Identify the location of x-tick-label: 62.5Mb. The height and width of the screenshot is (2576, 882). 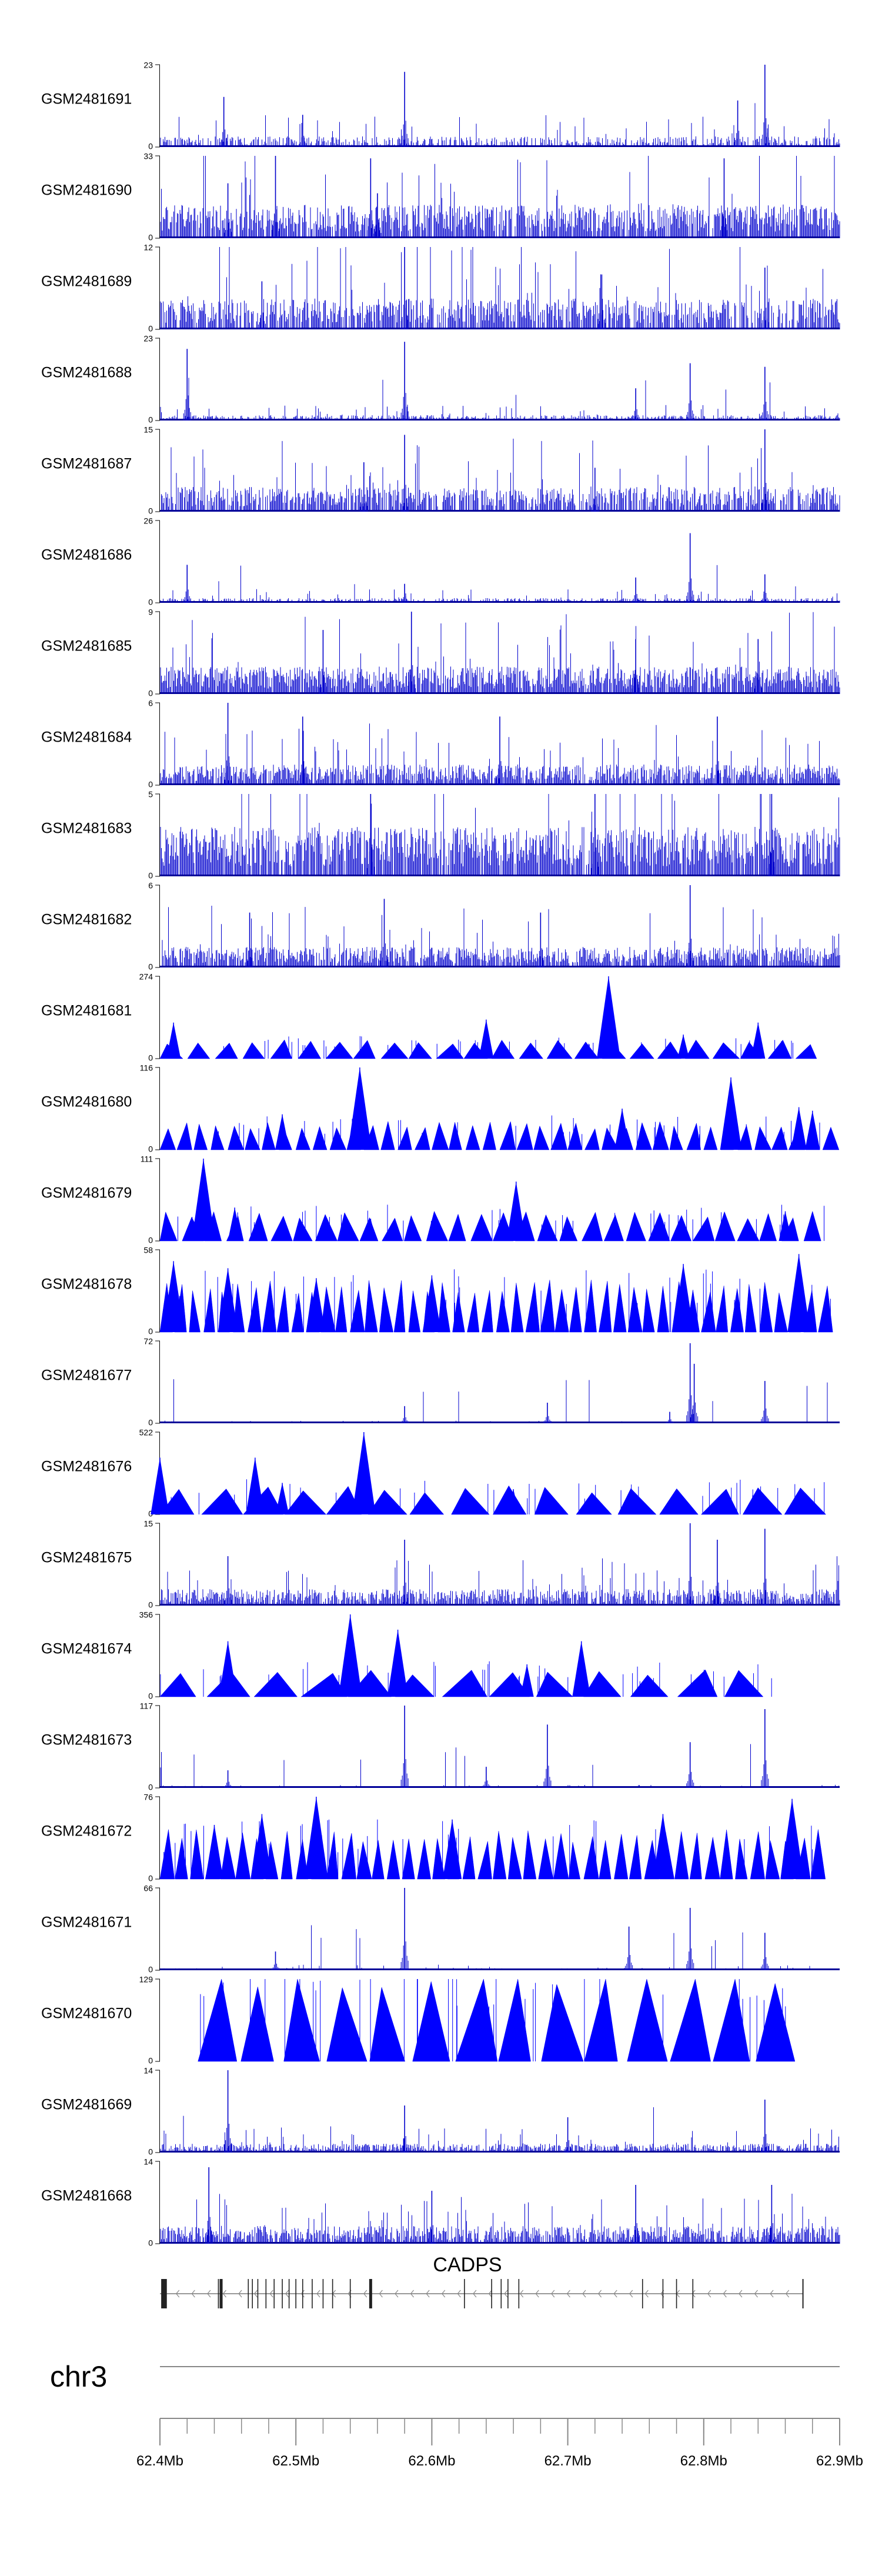
(295, 2461).